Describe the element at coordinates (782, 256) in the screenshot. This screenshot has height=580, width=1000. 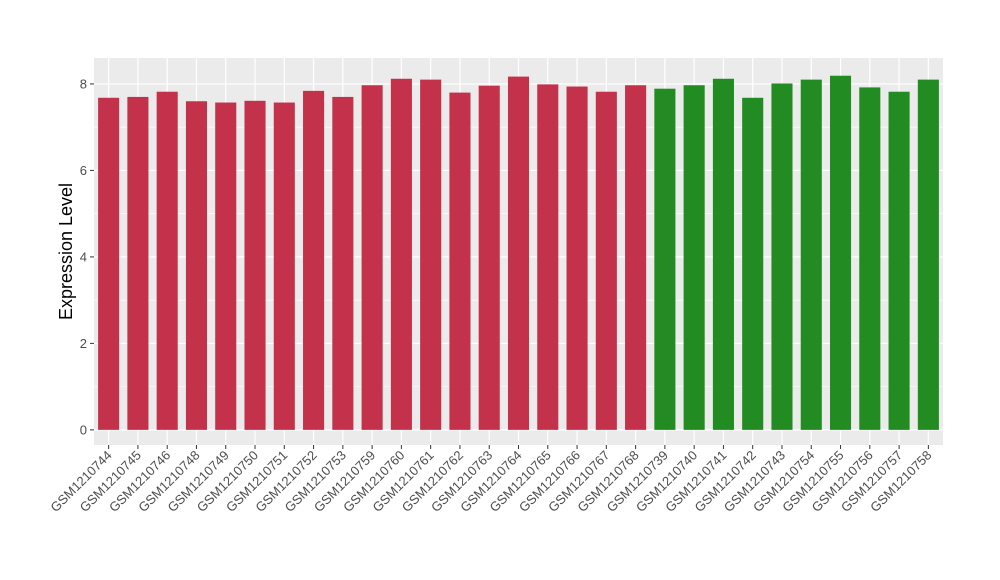
I see `bar-GSM1210743` at that location.